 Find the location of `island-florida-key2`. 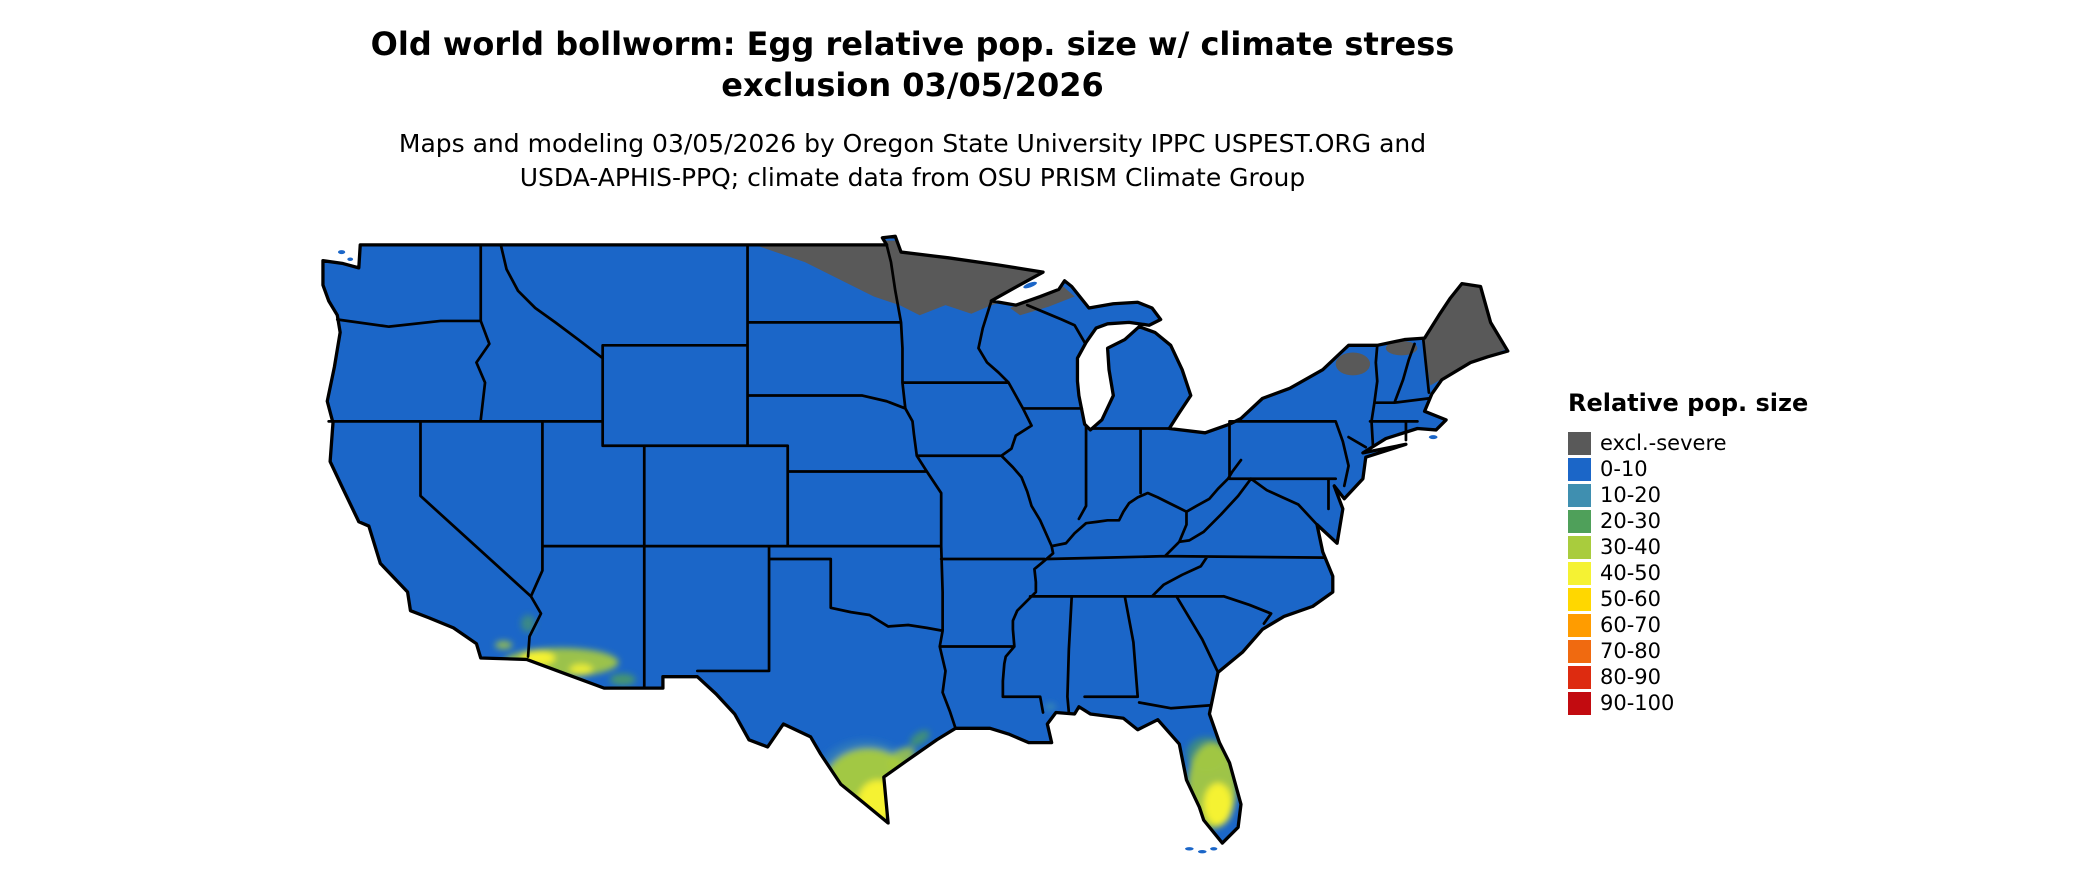

island-florida-key2 is located at coordinates (1202, 851).